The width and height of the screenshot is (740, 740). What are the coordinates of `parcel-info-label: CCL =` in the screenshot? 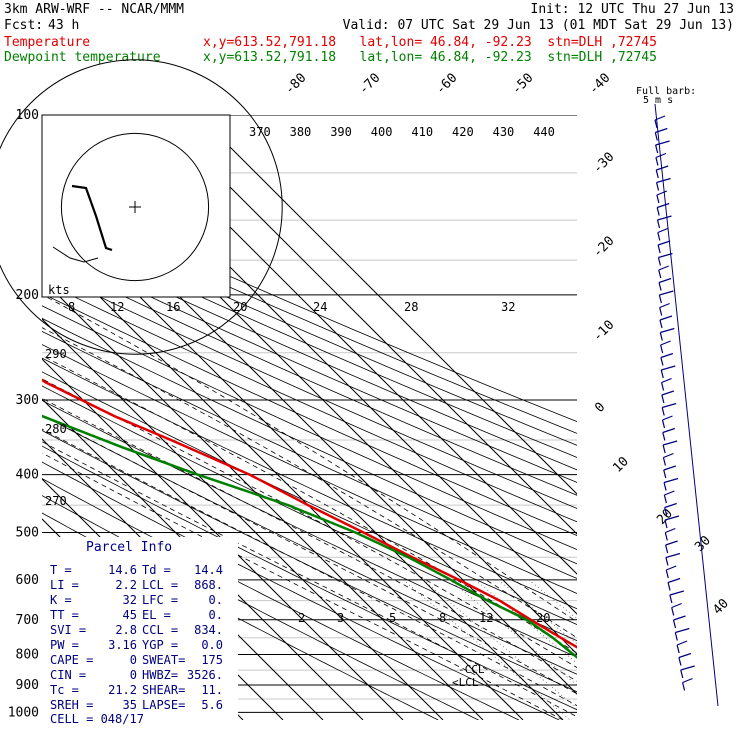 It's located at (160, 630).